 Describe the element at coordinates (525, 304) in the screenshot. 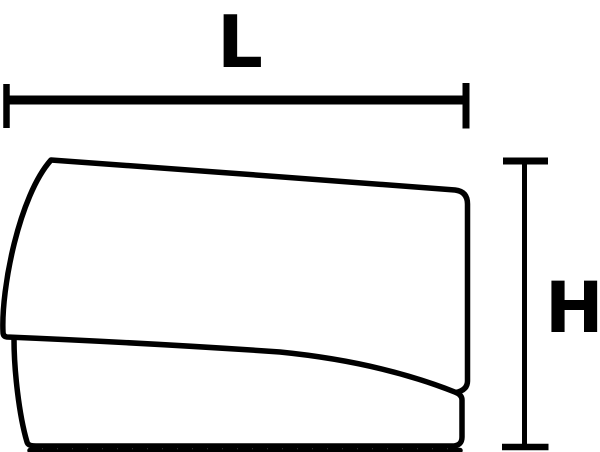

I see `height-dimension` at that location.